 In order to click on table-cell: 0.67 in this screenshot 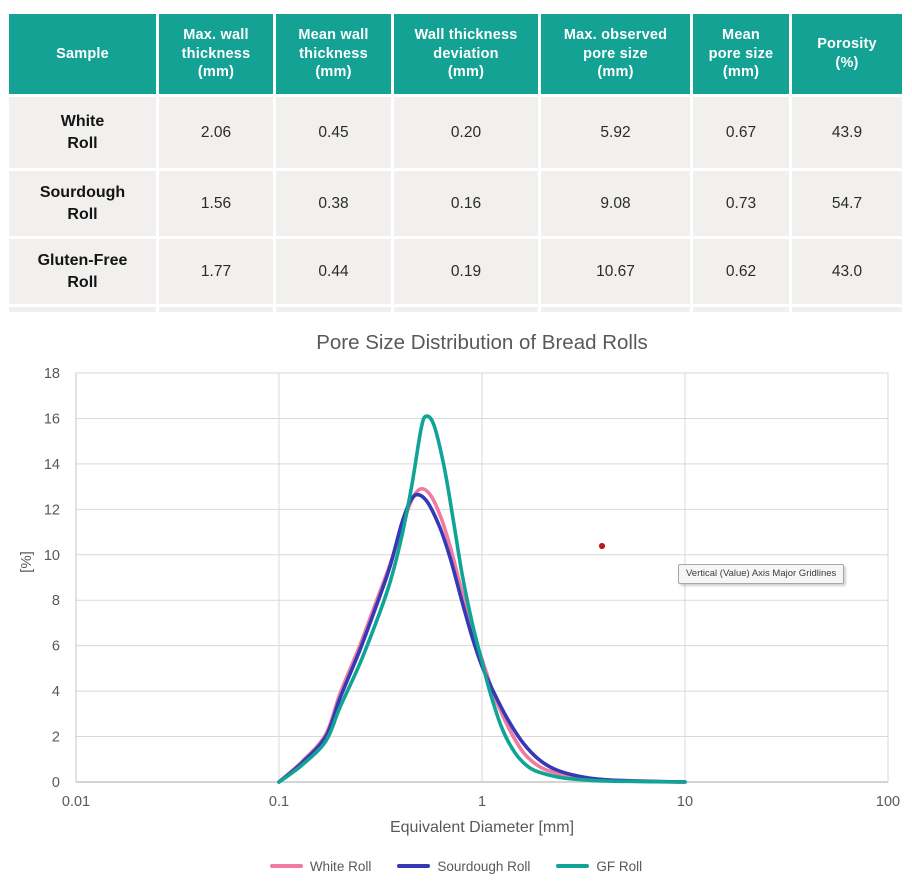, I will do `click(741, 132)`.